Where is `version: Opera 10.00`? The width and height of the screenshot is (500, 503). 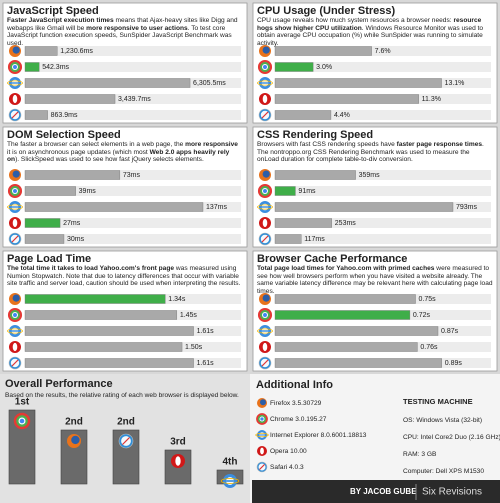
version: Opera 10.00 is located at coordinates (288, 451).